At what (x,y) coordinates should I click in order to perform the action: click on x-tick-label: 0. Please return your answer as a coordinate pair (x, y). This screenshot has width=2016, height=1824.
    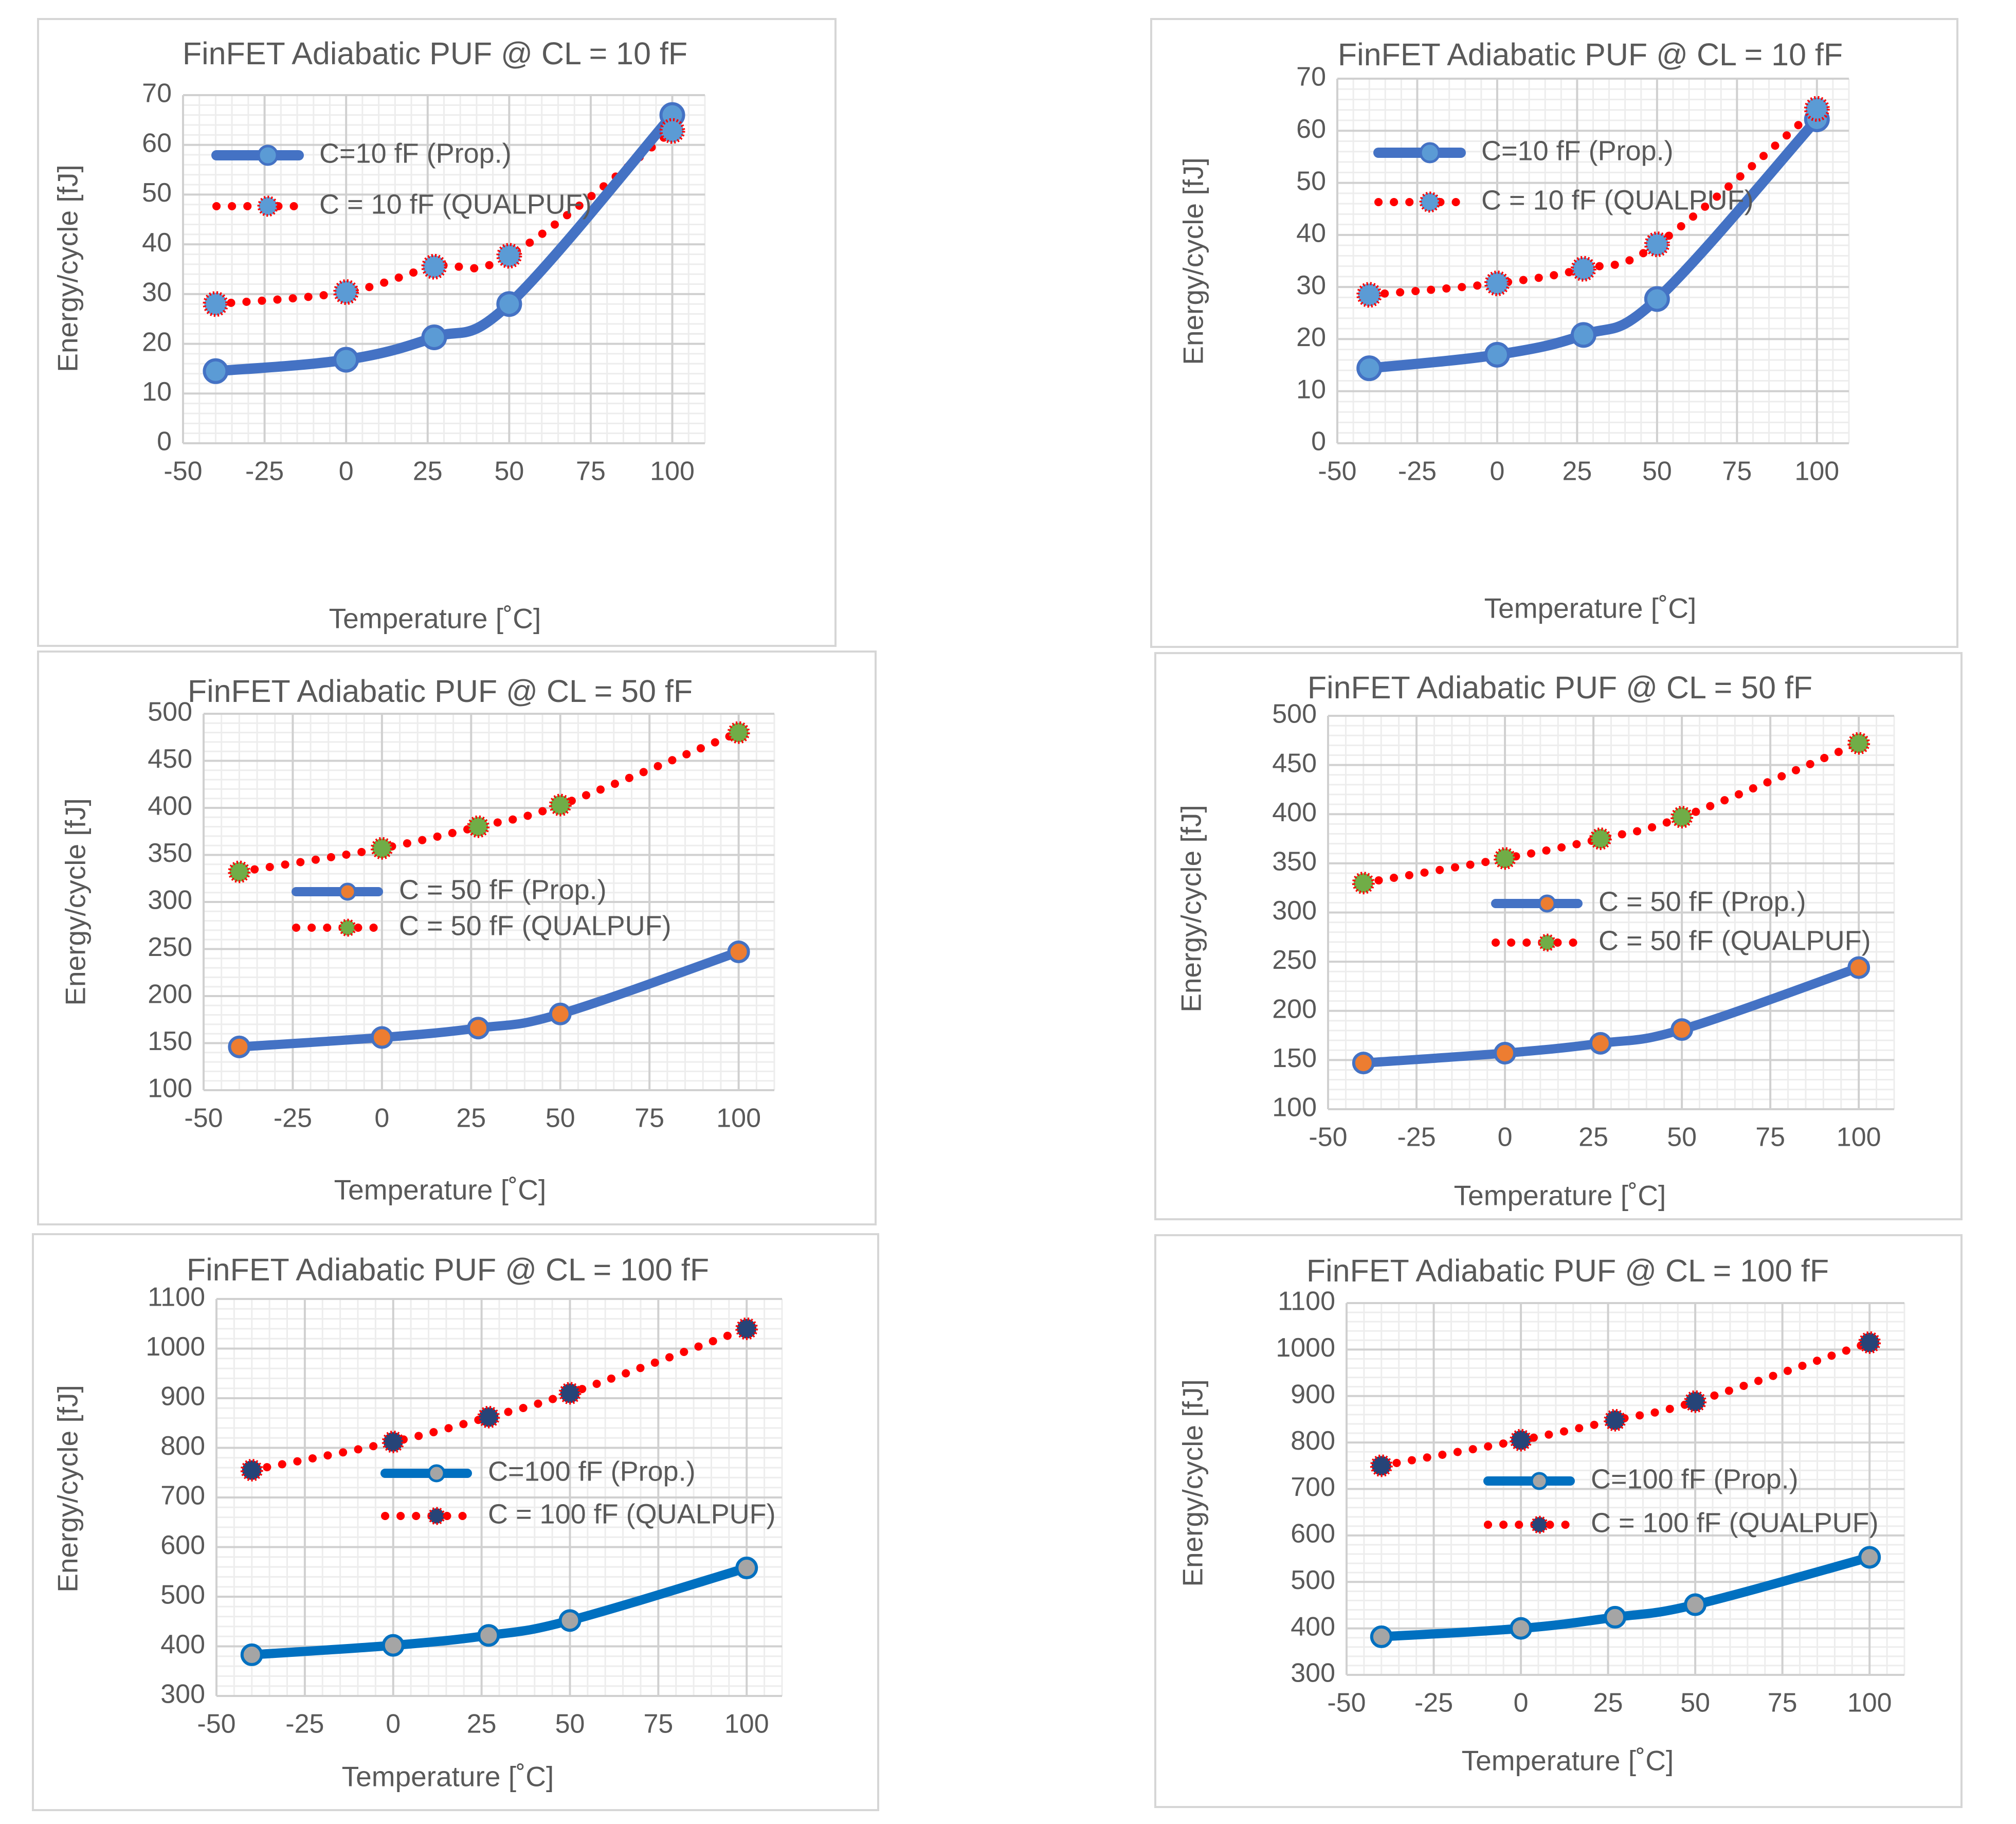
    Looking at the image, I should click on (393, 1724).